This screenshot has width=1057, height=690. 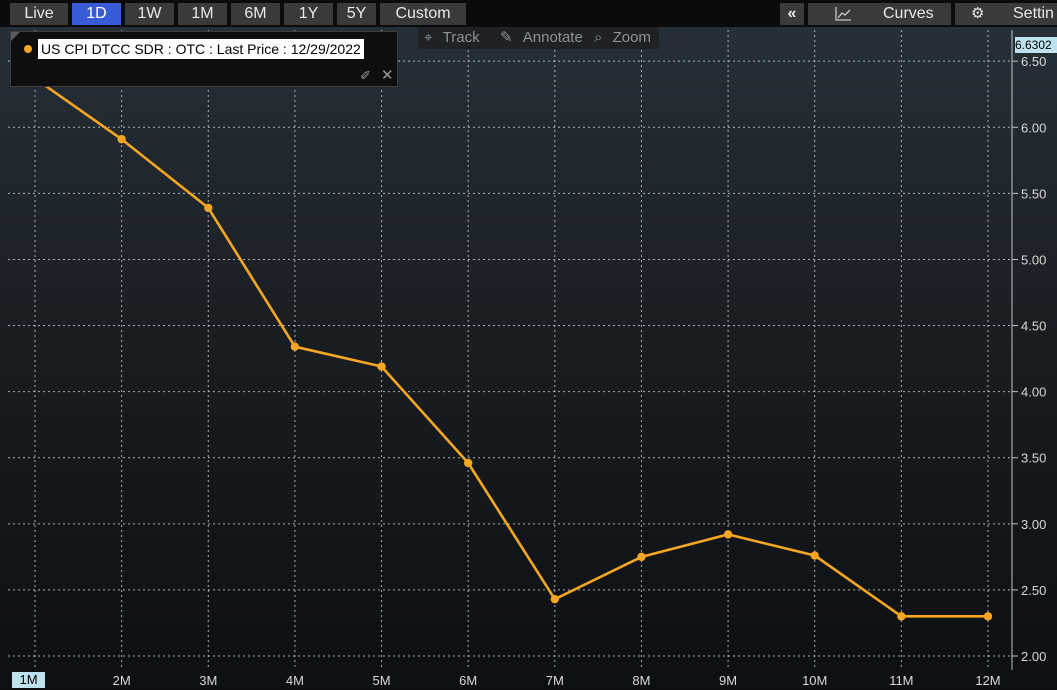 What do you see at coordinates (552, 37) in the screenshot?
I see `annotate-label: Annotate` at bounding box center [552, 37].